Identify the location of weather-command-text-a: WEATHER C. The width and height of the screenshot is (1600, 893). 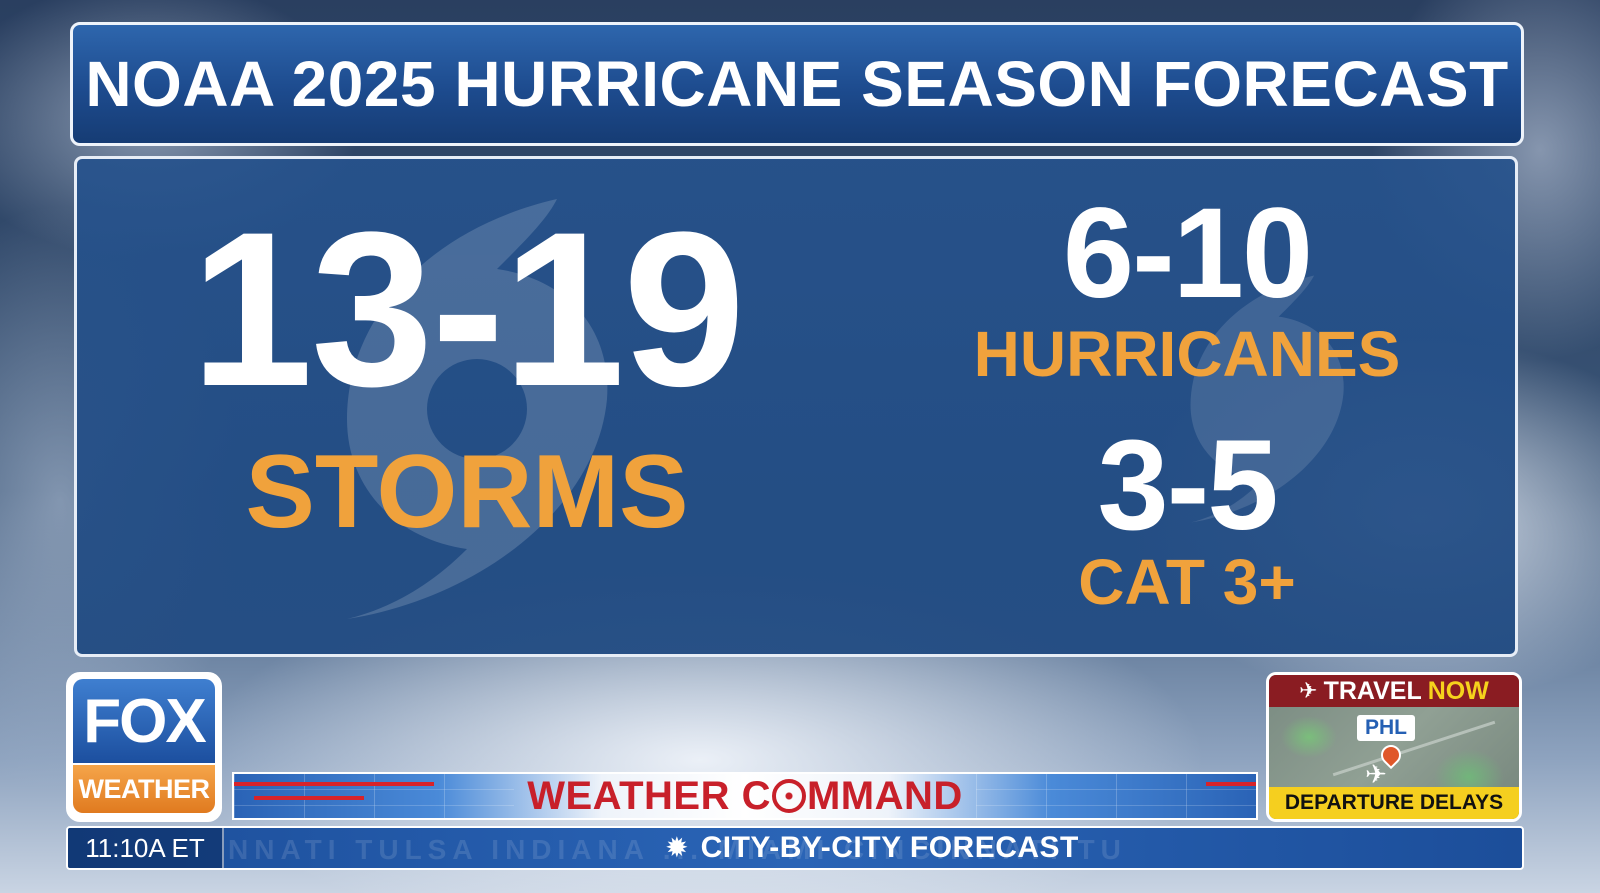
(649, 795).